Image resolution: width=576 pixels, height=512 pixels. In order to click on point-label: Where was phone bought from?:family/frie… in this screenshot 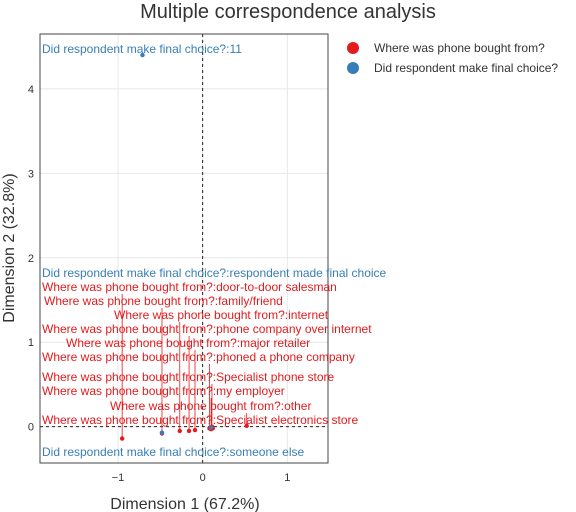, I will do `click(163, 301)`.